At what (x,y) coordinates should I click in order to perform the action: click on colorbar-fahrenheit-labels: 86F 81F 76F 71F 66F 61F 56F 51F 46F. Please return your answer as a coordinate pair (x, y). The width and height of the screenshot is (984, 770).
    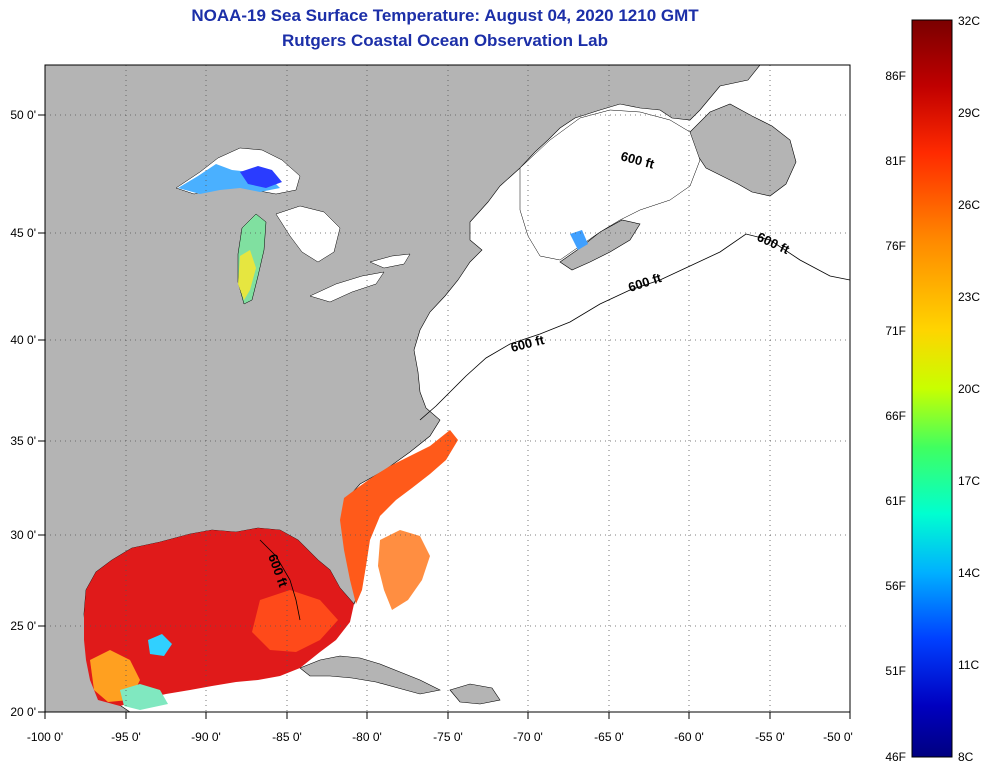
    Looking at the image, I should click on (895, 416).